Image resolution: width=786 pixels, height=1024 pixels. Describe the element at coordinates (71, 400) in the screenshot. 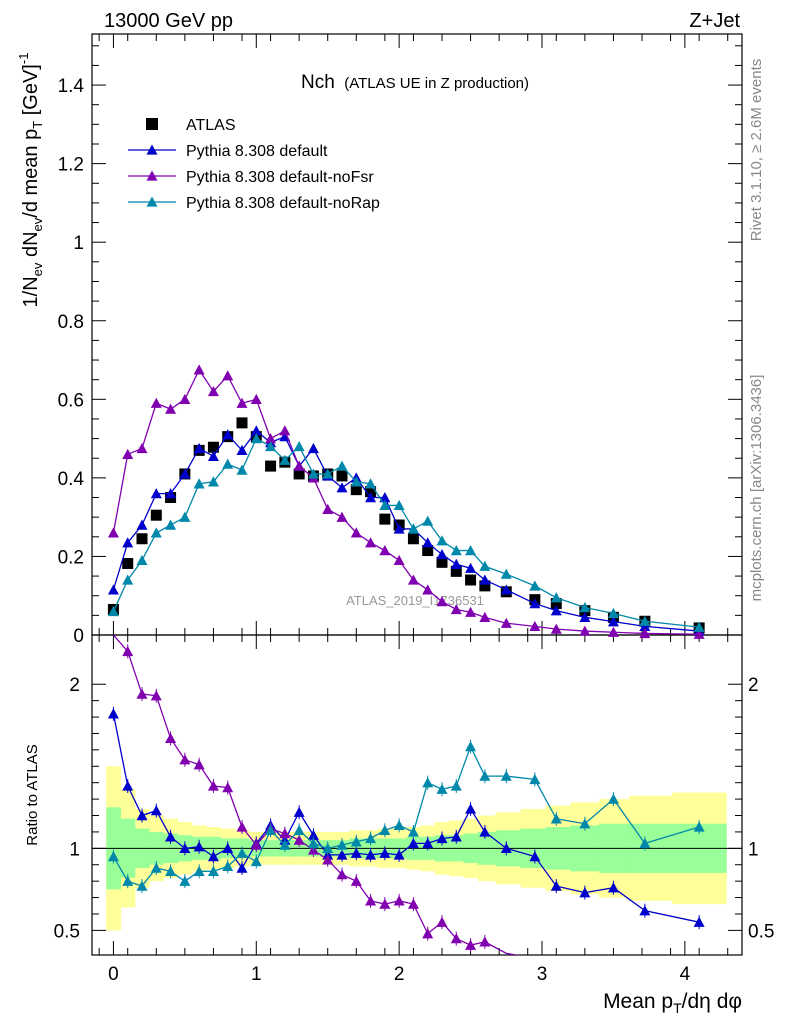

I see `main-y-tick-label: 0.6` at that location.